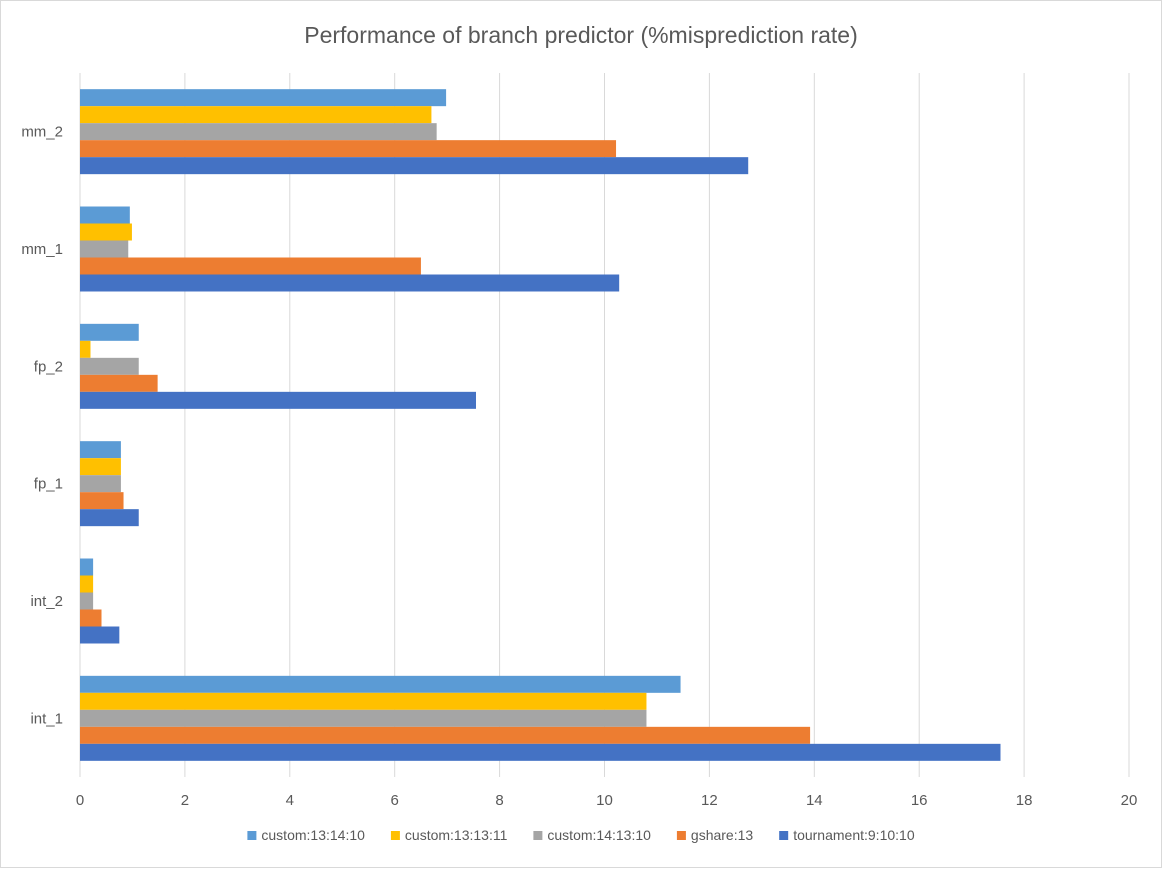 The width and height of the screenshot is (1162, 872). I want to click on category-label-mm-1: mm_1, so click(42, 249).